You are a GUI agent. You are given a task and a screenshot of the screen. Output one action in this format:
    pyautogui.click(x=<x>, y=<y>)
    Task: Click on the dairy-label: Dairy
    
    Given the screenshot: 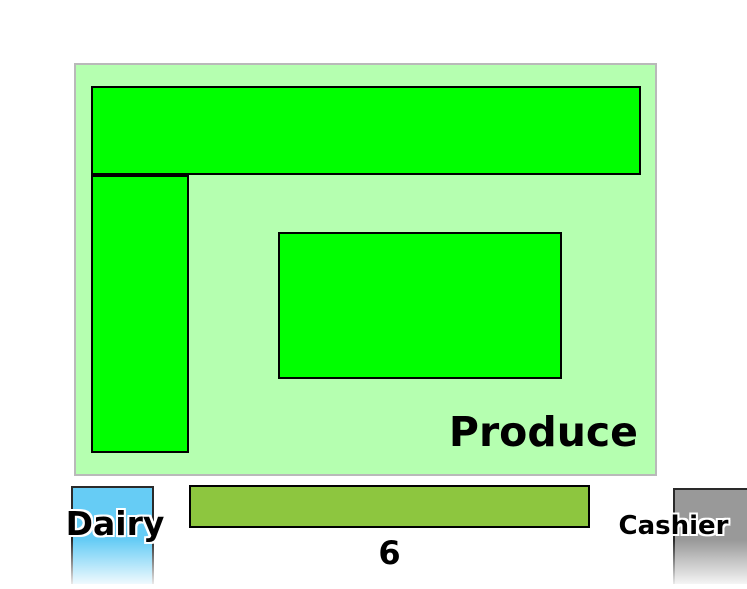 What is the action you would take?
    pyautogui.click(x=115, y=523)
    